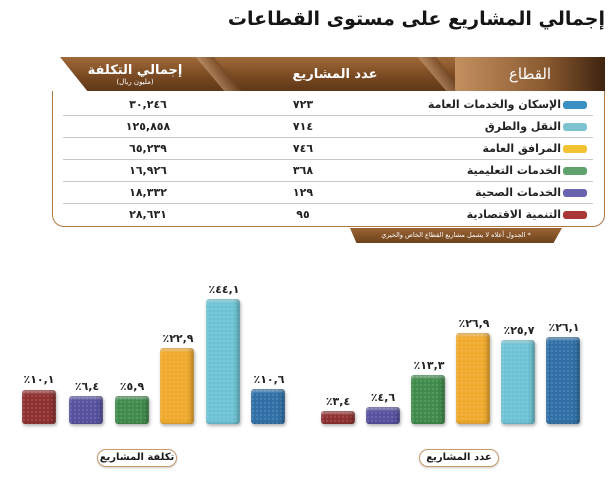  Describe the element at coordinates (513, 214) in the screenshot. I see `sector-cell: التنمية الاقتصادية` at that location.